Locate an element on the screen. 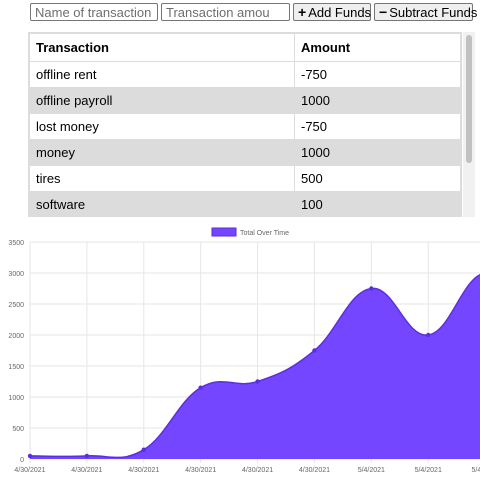 This screenshot has height=485, width=480. table-row: offline payroll 1000 is located at coordinates (245, 100).